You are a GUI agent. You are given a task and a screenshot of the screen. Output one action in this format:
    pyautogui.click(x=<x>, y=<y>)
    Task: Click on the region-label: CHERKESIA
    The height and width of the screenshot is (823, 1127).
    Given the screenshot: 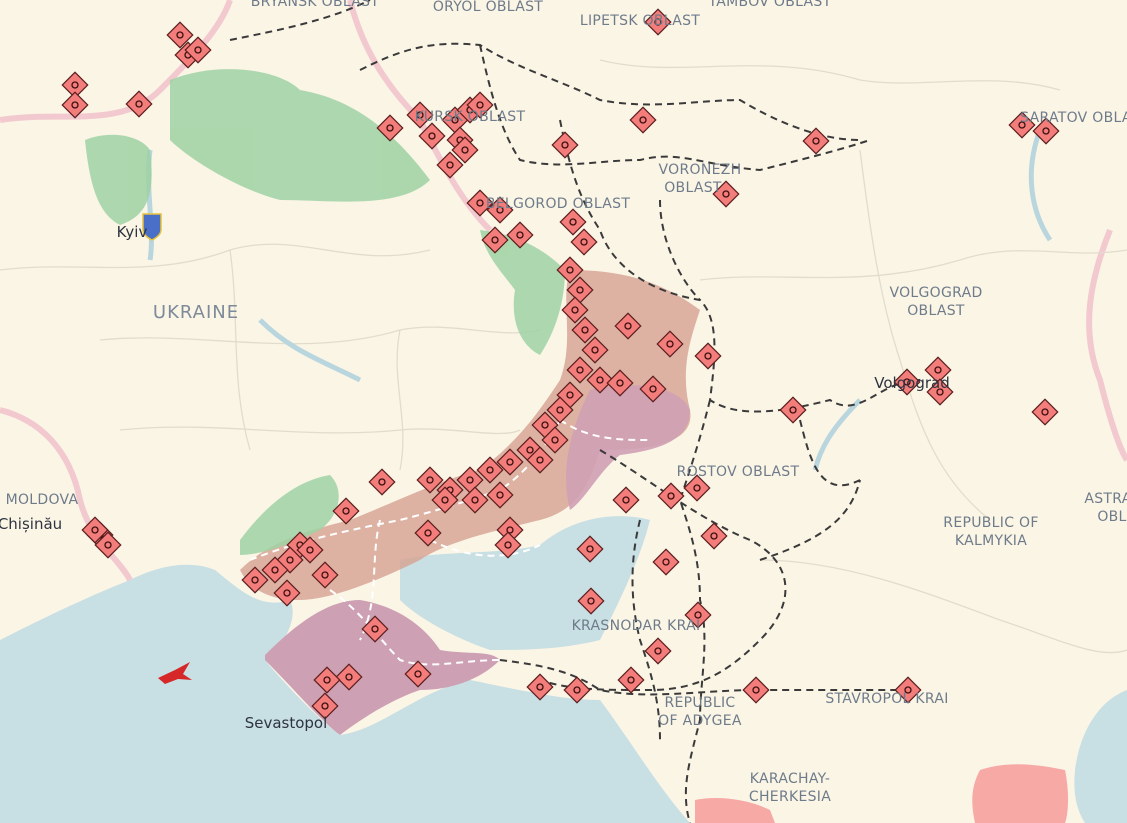 What is the action you would take?
    pyautogui.click(x=790, y=797)
    